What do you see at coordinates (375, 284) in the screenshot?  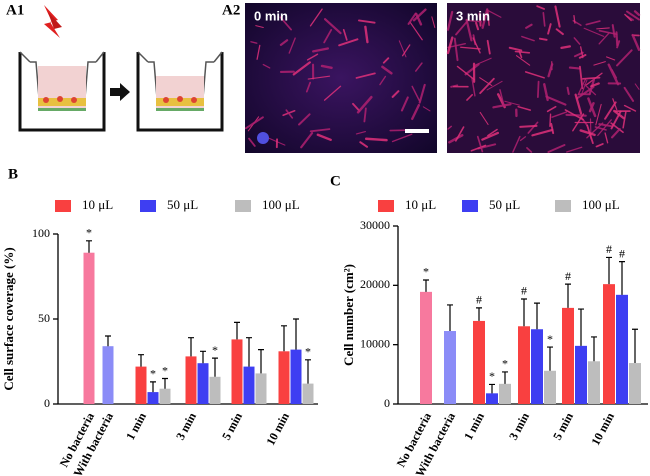 I see `y-tick-label: 20000` at bounding box center [375, 284].